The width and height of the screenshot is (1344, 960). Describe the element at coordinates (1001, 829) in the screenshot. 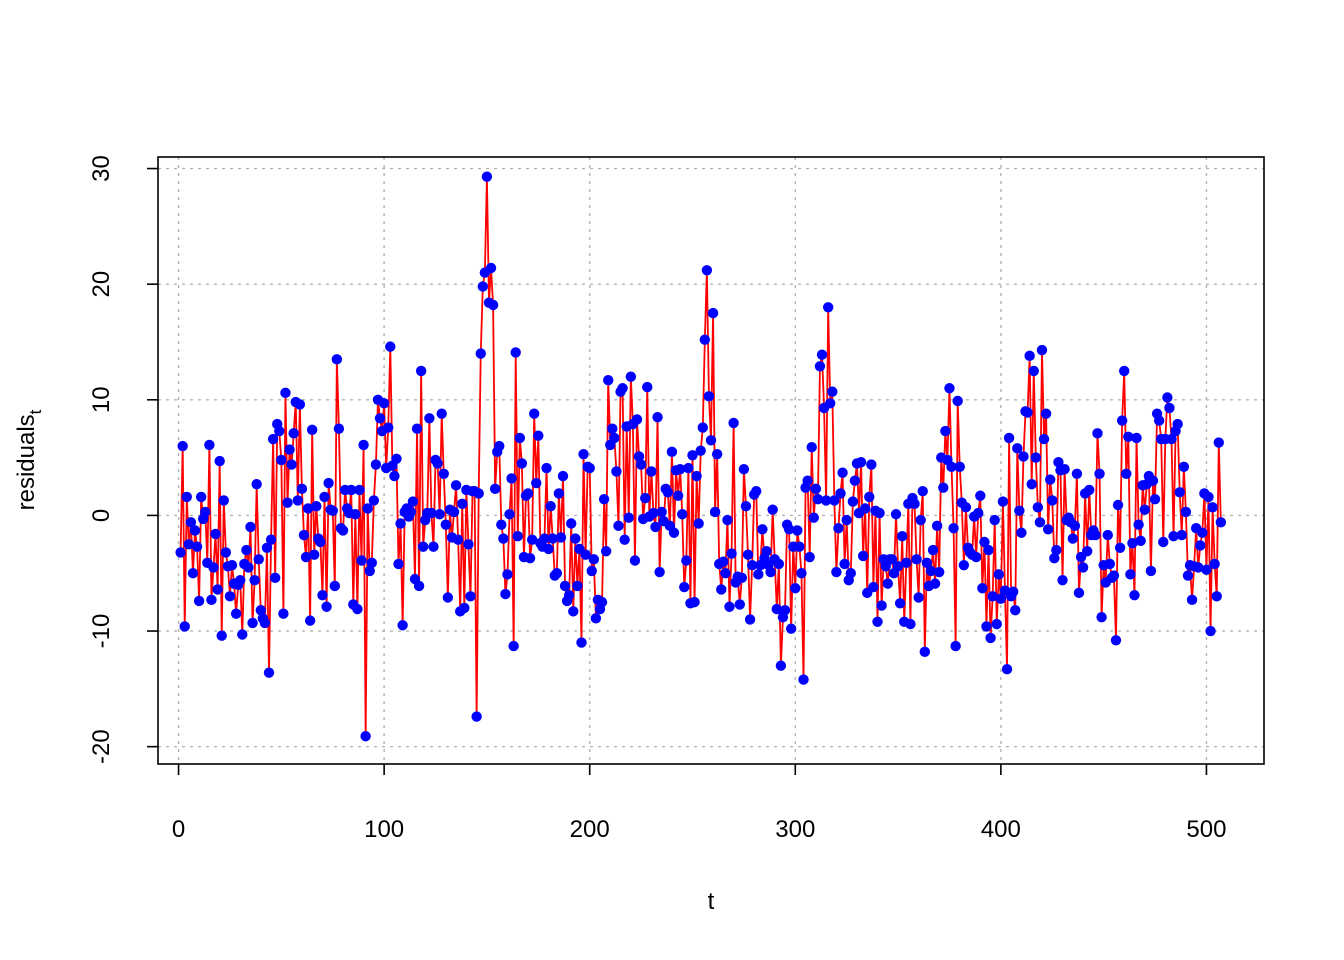

I see `x-tick-label: 400` at that location.